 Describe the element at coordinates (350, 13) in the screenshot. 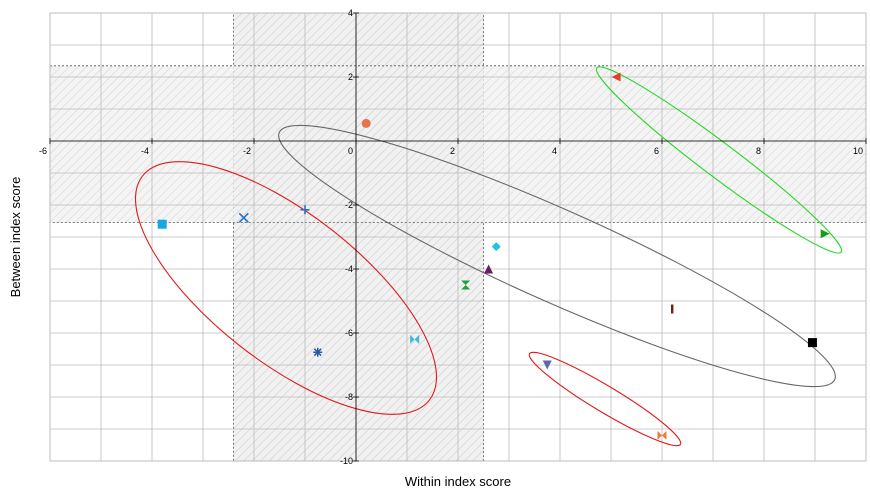

I see `y-tick-label: 4` at that location.